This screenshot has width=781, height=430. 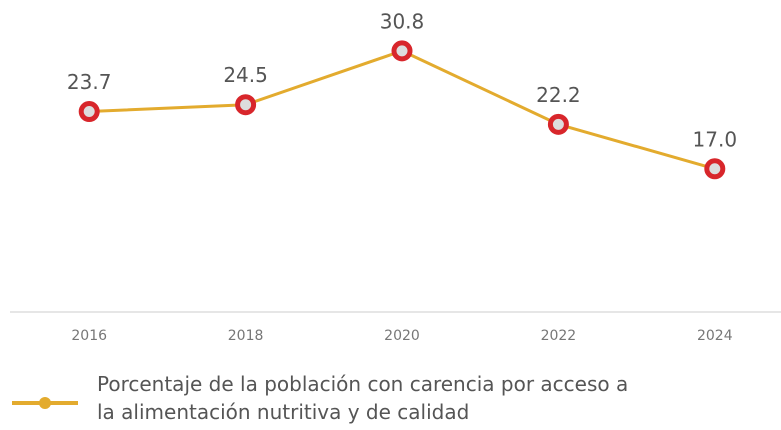 What do you see at coordinates (402, 21) in the screenshot?
I see `value-label: 30.8` at bounding box center [402, 21].